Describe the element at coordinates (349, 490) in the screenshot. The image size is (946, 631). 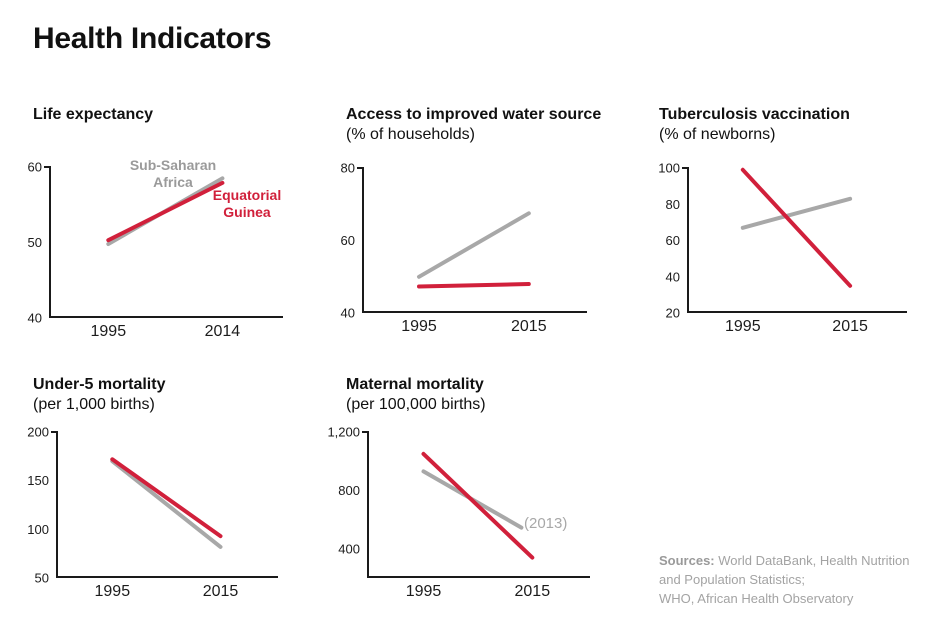
I see `y-tick-label: 800` at that location.